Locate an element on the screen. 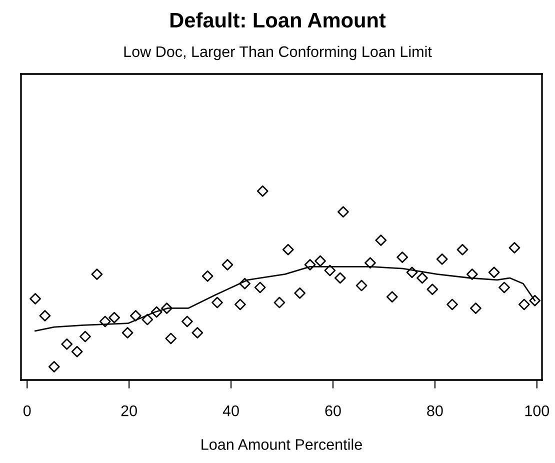 The width and height of the screenshot is (555, 463). chart-title: Default: Loan Amount is located at coordinates (278, 20).